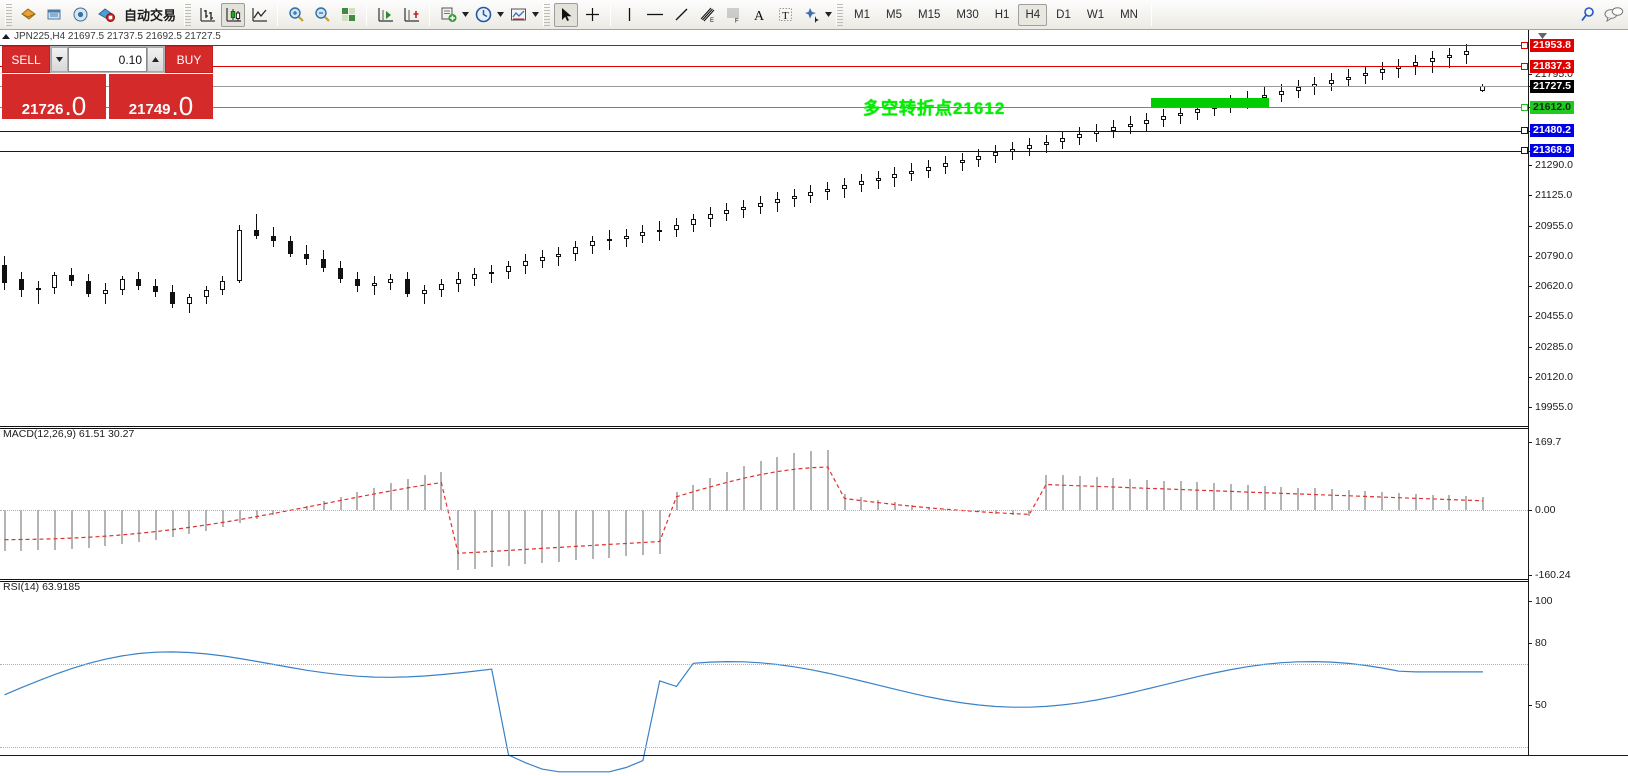 Image resolution: width=1628 pixels, height=776 pixels. What do you see at coordinates (233, 14) in the screenshot?
I see `candlestick-chart-icon` at bounding box center [233, 14].